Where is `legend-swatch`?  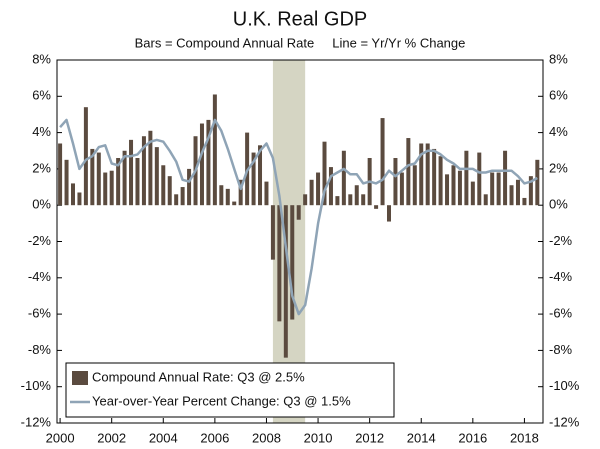
legend-swatch is located at coordinates (80, 378).